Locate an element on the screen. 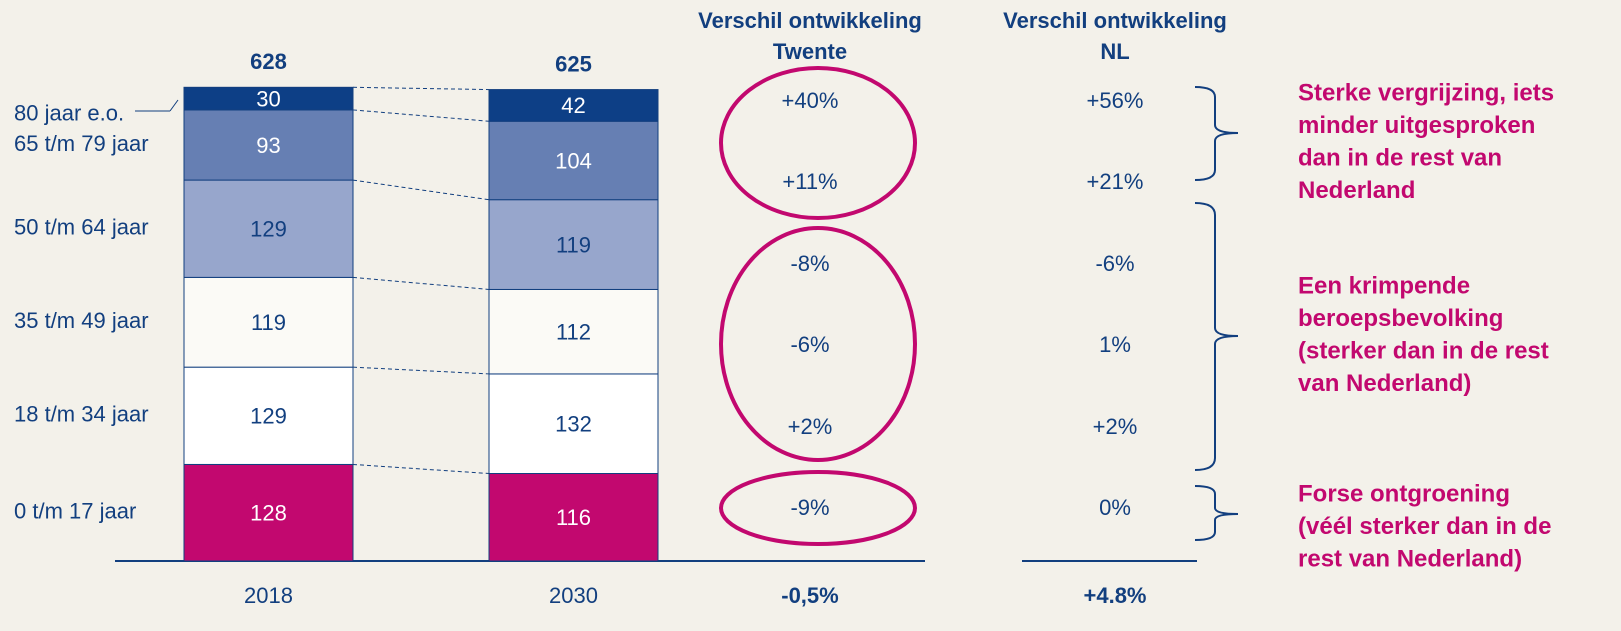 This screenshot has width=1621, height=631. annotation: Nederland is located at coordinates (1356, 190).